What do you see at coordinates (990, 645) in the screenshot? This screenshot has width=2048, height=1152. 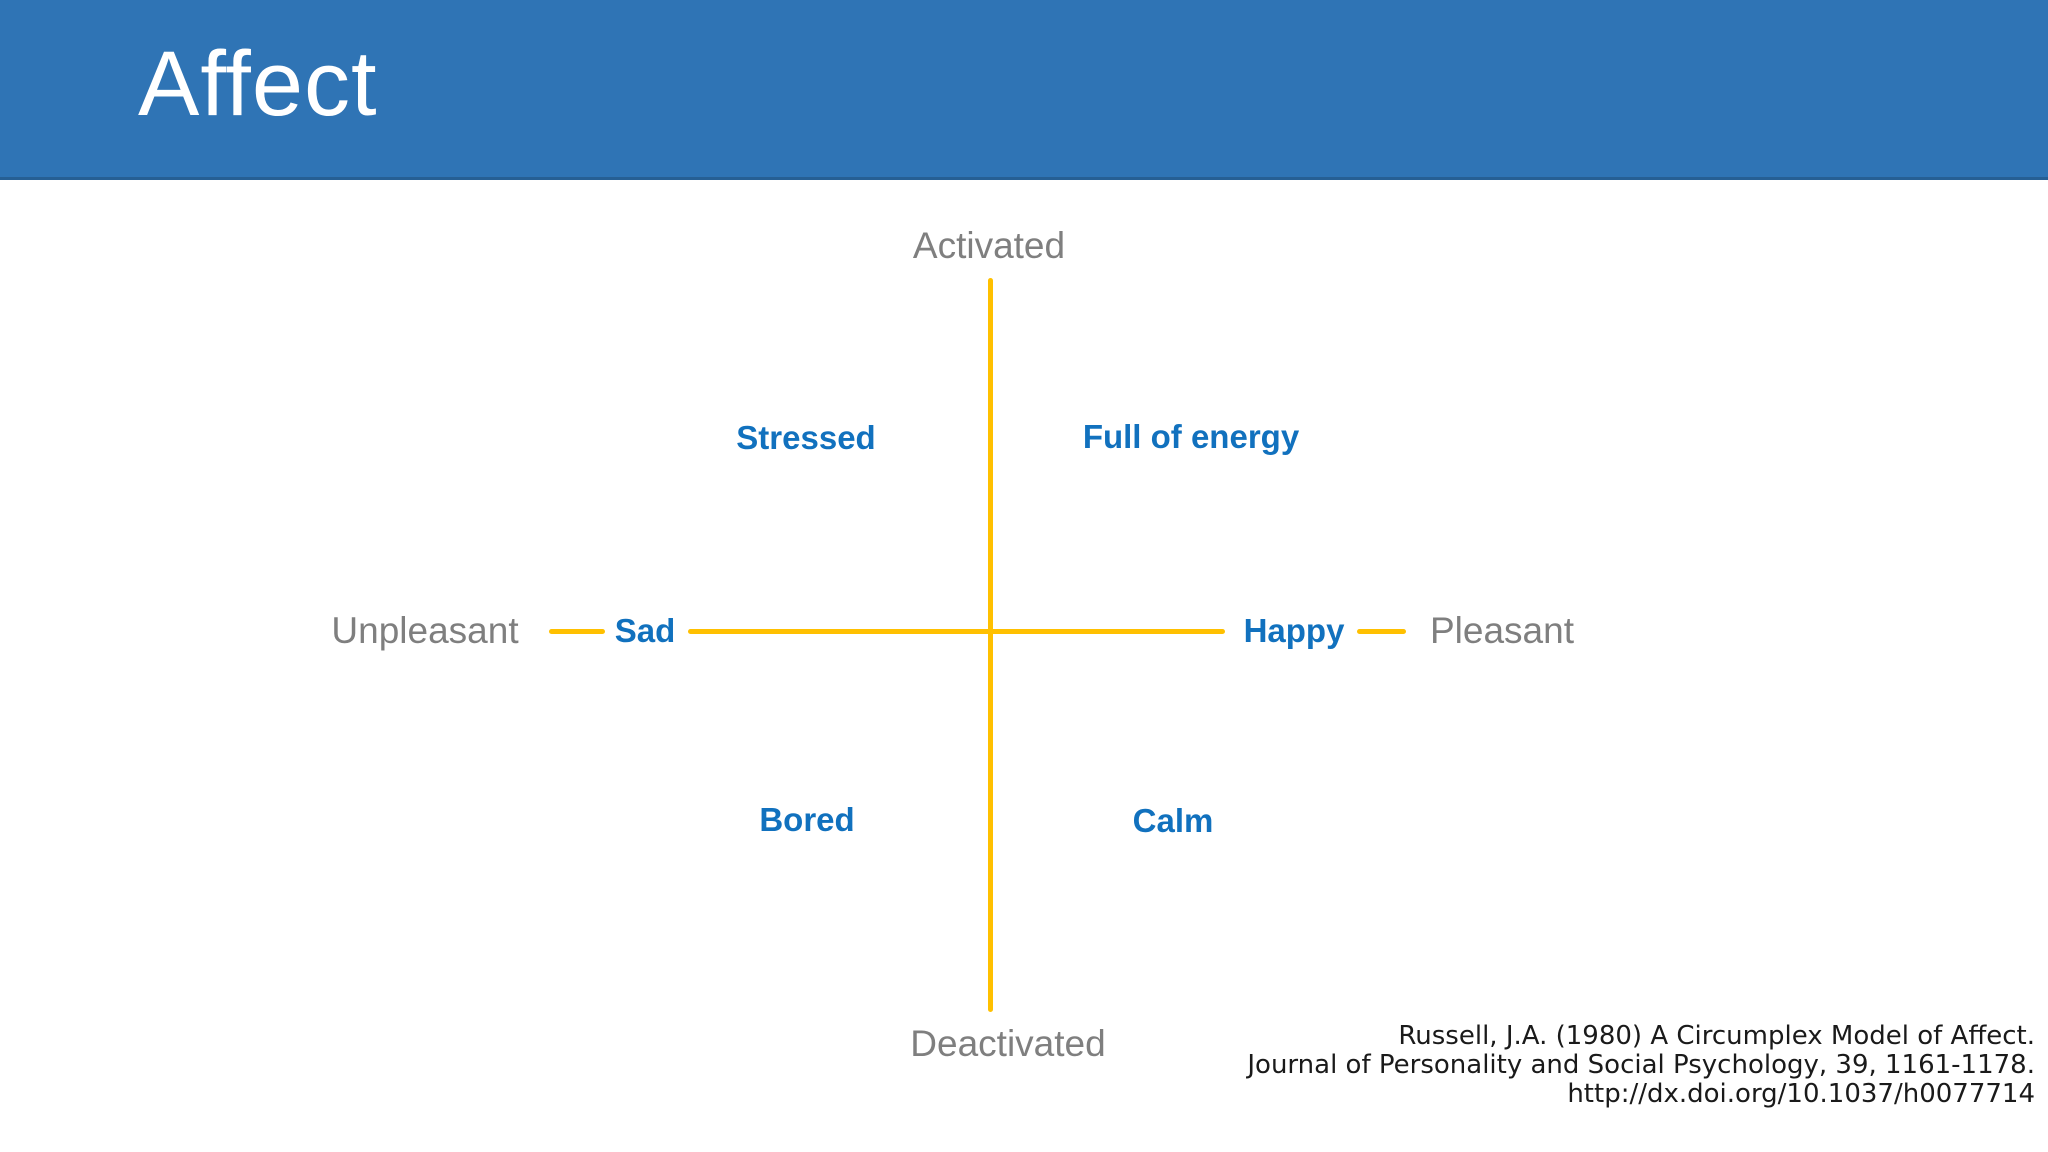 I see `vertical-axis-line` at bounding box center [990, 645].